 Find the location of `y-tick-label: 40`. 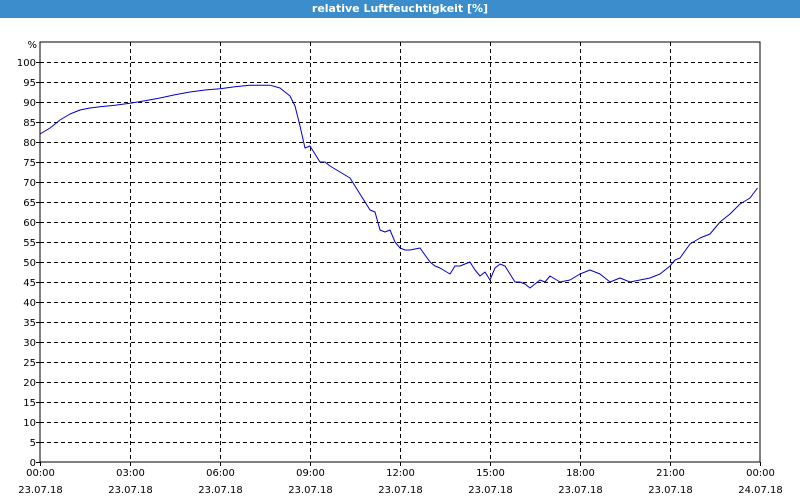

y-tick-label: 40 is located at coordinates (29, 303).